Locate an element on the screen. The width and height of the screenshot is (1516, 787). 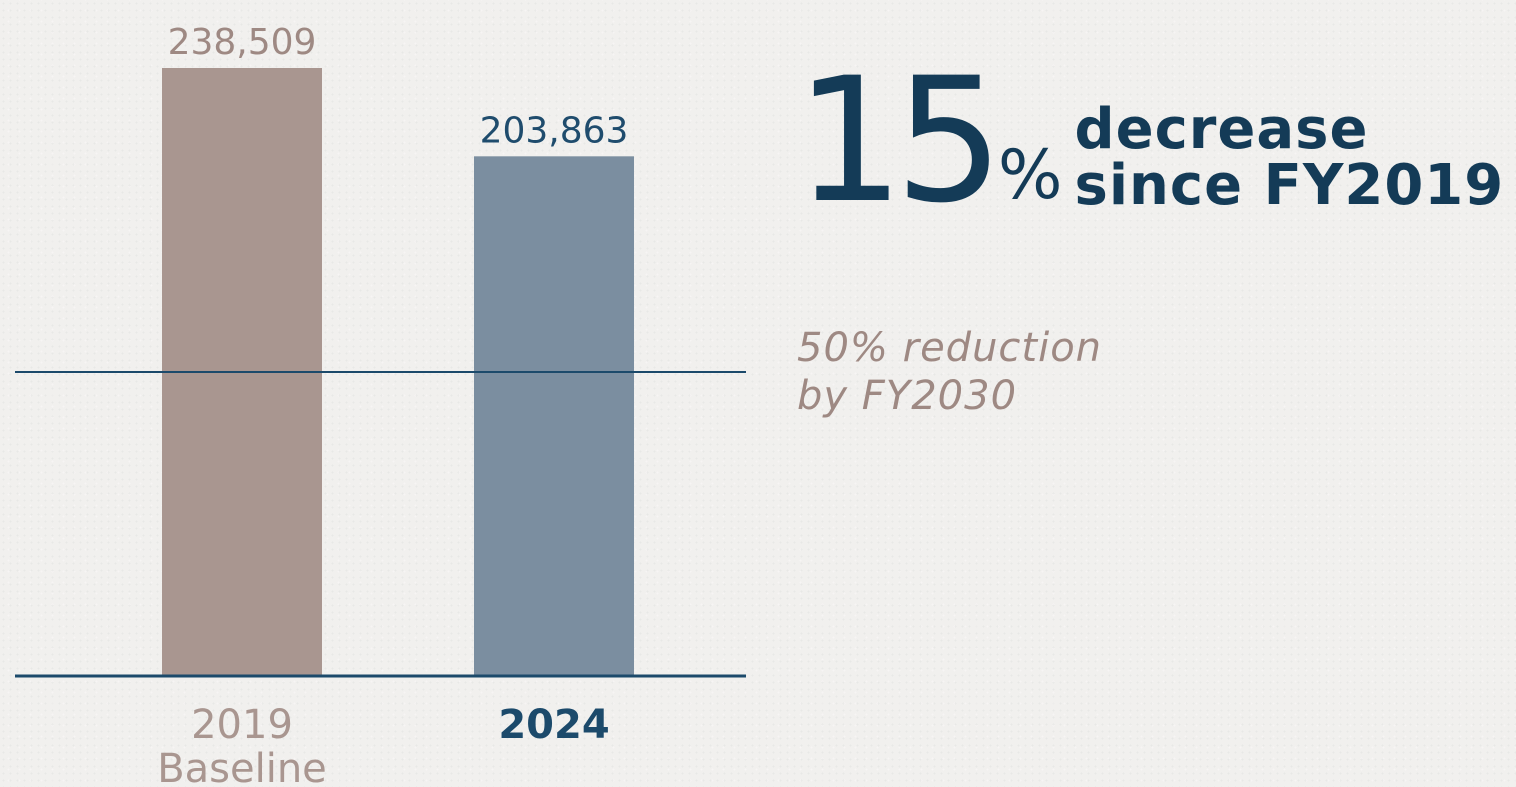
target-note: 50% reduction by FY2030 is located at coordinates (949, 372).